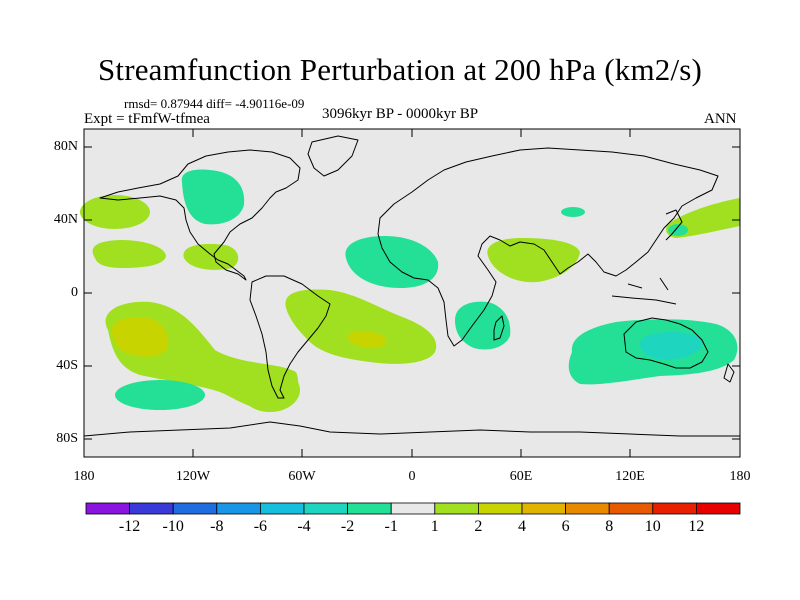 The image size is (800, 600). I want to click on lat-label-80n: 80N, so click(65, 146).